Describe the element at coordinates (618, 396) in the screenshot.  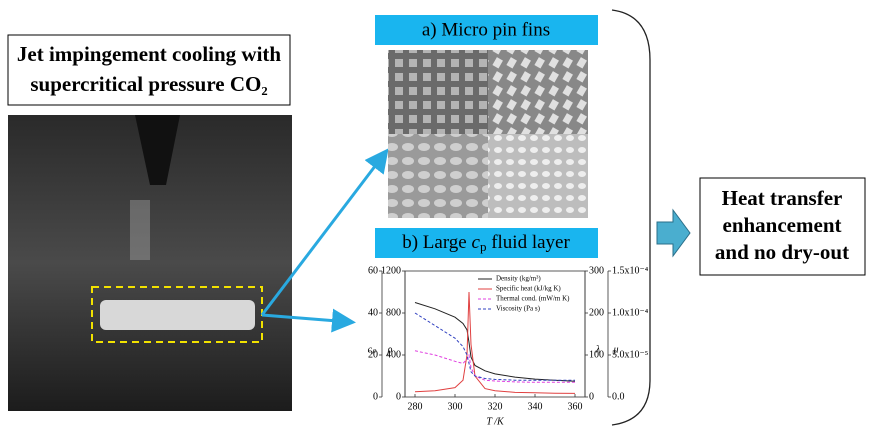
I see `y-tick-label: 0.0` at that location.